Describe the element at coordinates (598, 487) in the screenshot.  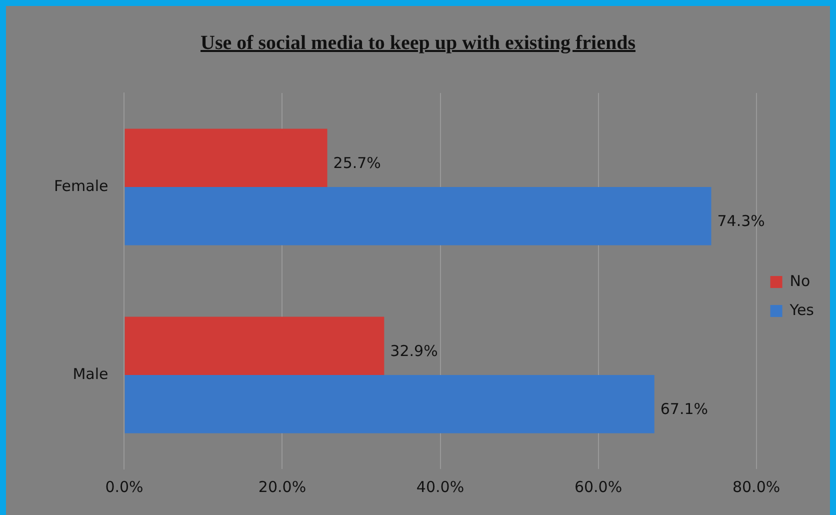
I see `x-tick-label: 60.0%` at that location.